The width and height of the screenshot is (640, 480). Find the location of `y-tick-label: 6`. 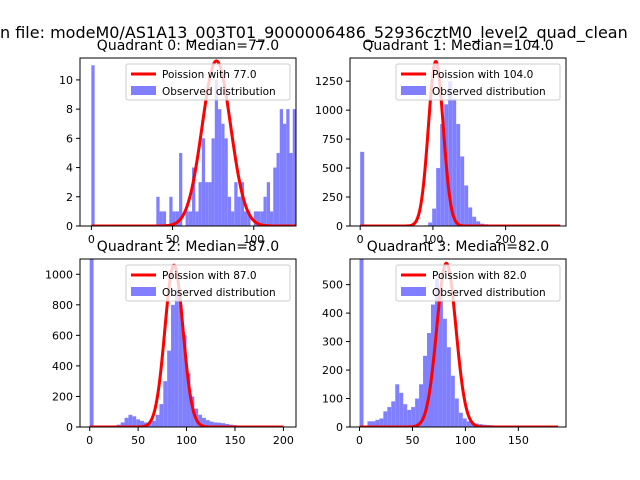

y-tick-label: 6 is located at coordinates (69, 138).